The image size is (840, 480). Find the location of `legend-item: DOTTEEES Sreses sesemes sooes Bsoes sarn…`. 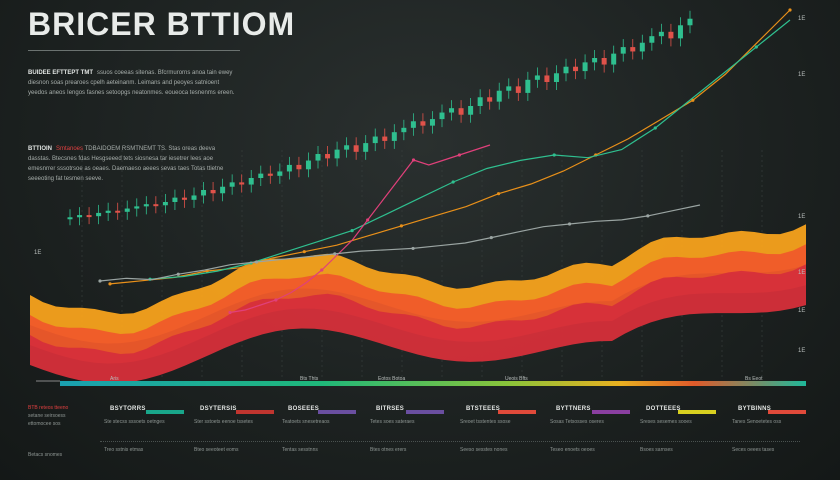

legend-item: DOTTEEES Sreses sesemes sooes Bsoes sarn… is located at coordinates (678, 429).